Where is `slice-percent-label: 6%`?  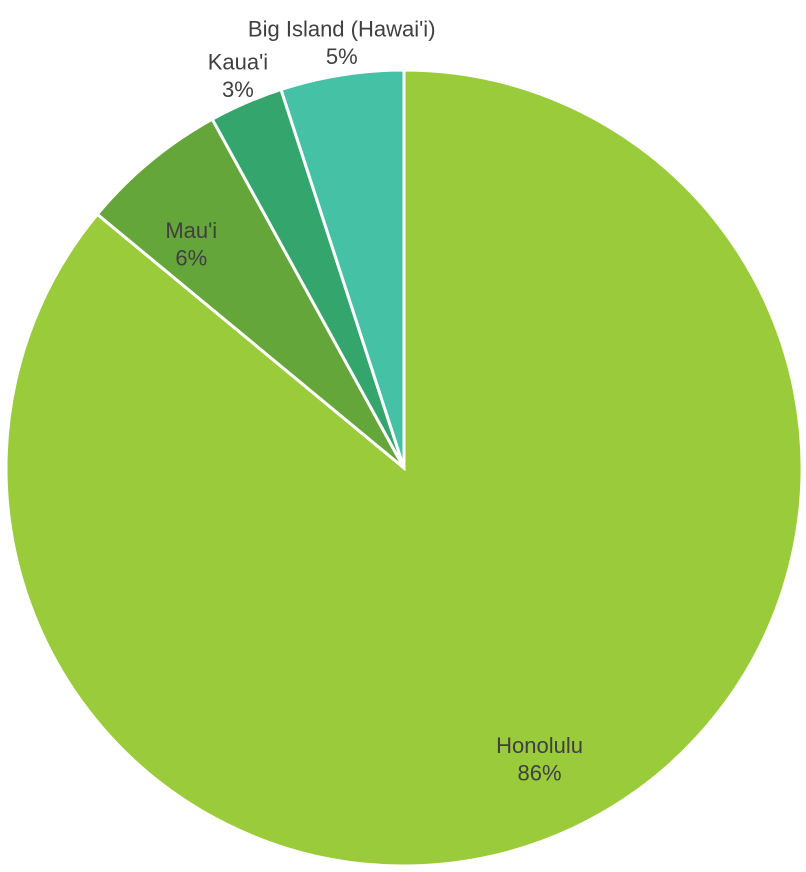 slice-percent-label: 6% is located at coordinates (191, 257).